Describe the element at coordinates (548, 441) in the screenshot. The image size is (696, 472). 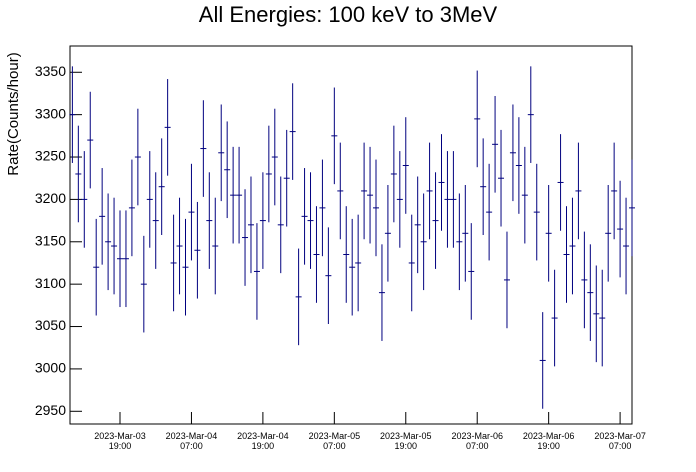
I see `x-tick-label: 2023-Mar-06 19:00` at that location.